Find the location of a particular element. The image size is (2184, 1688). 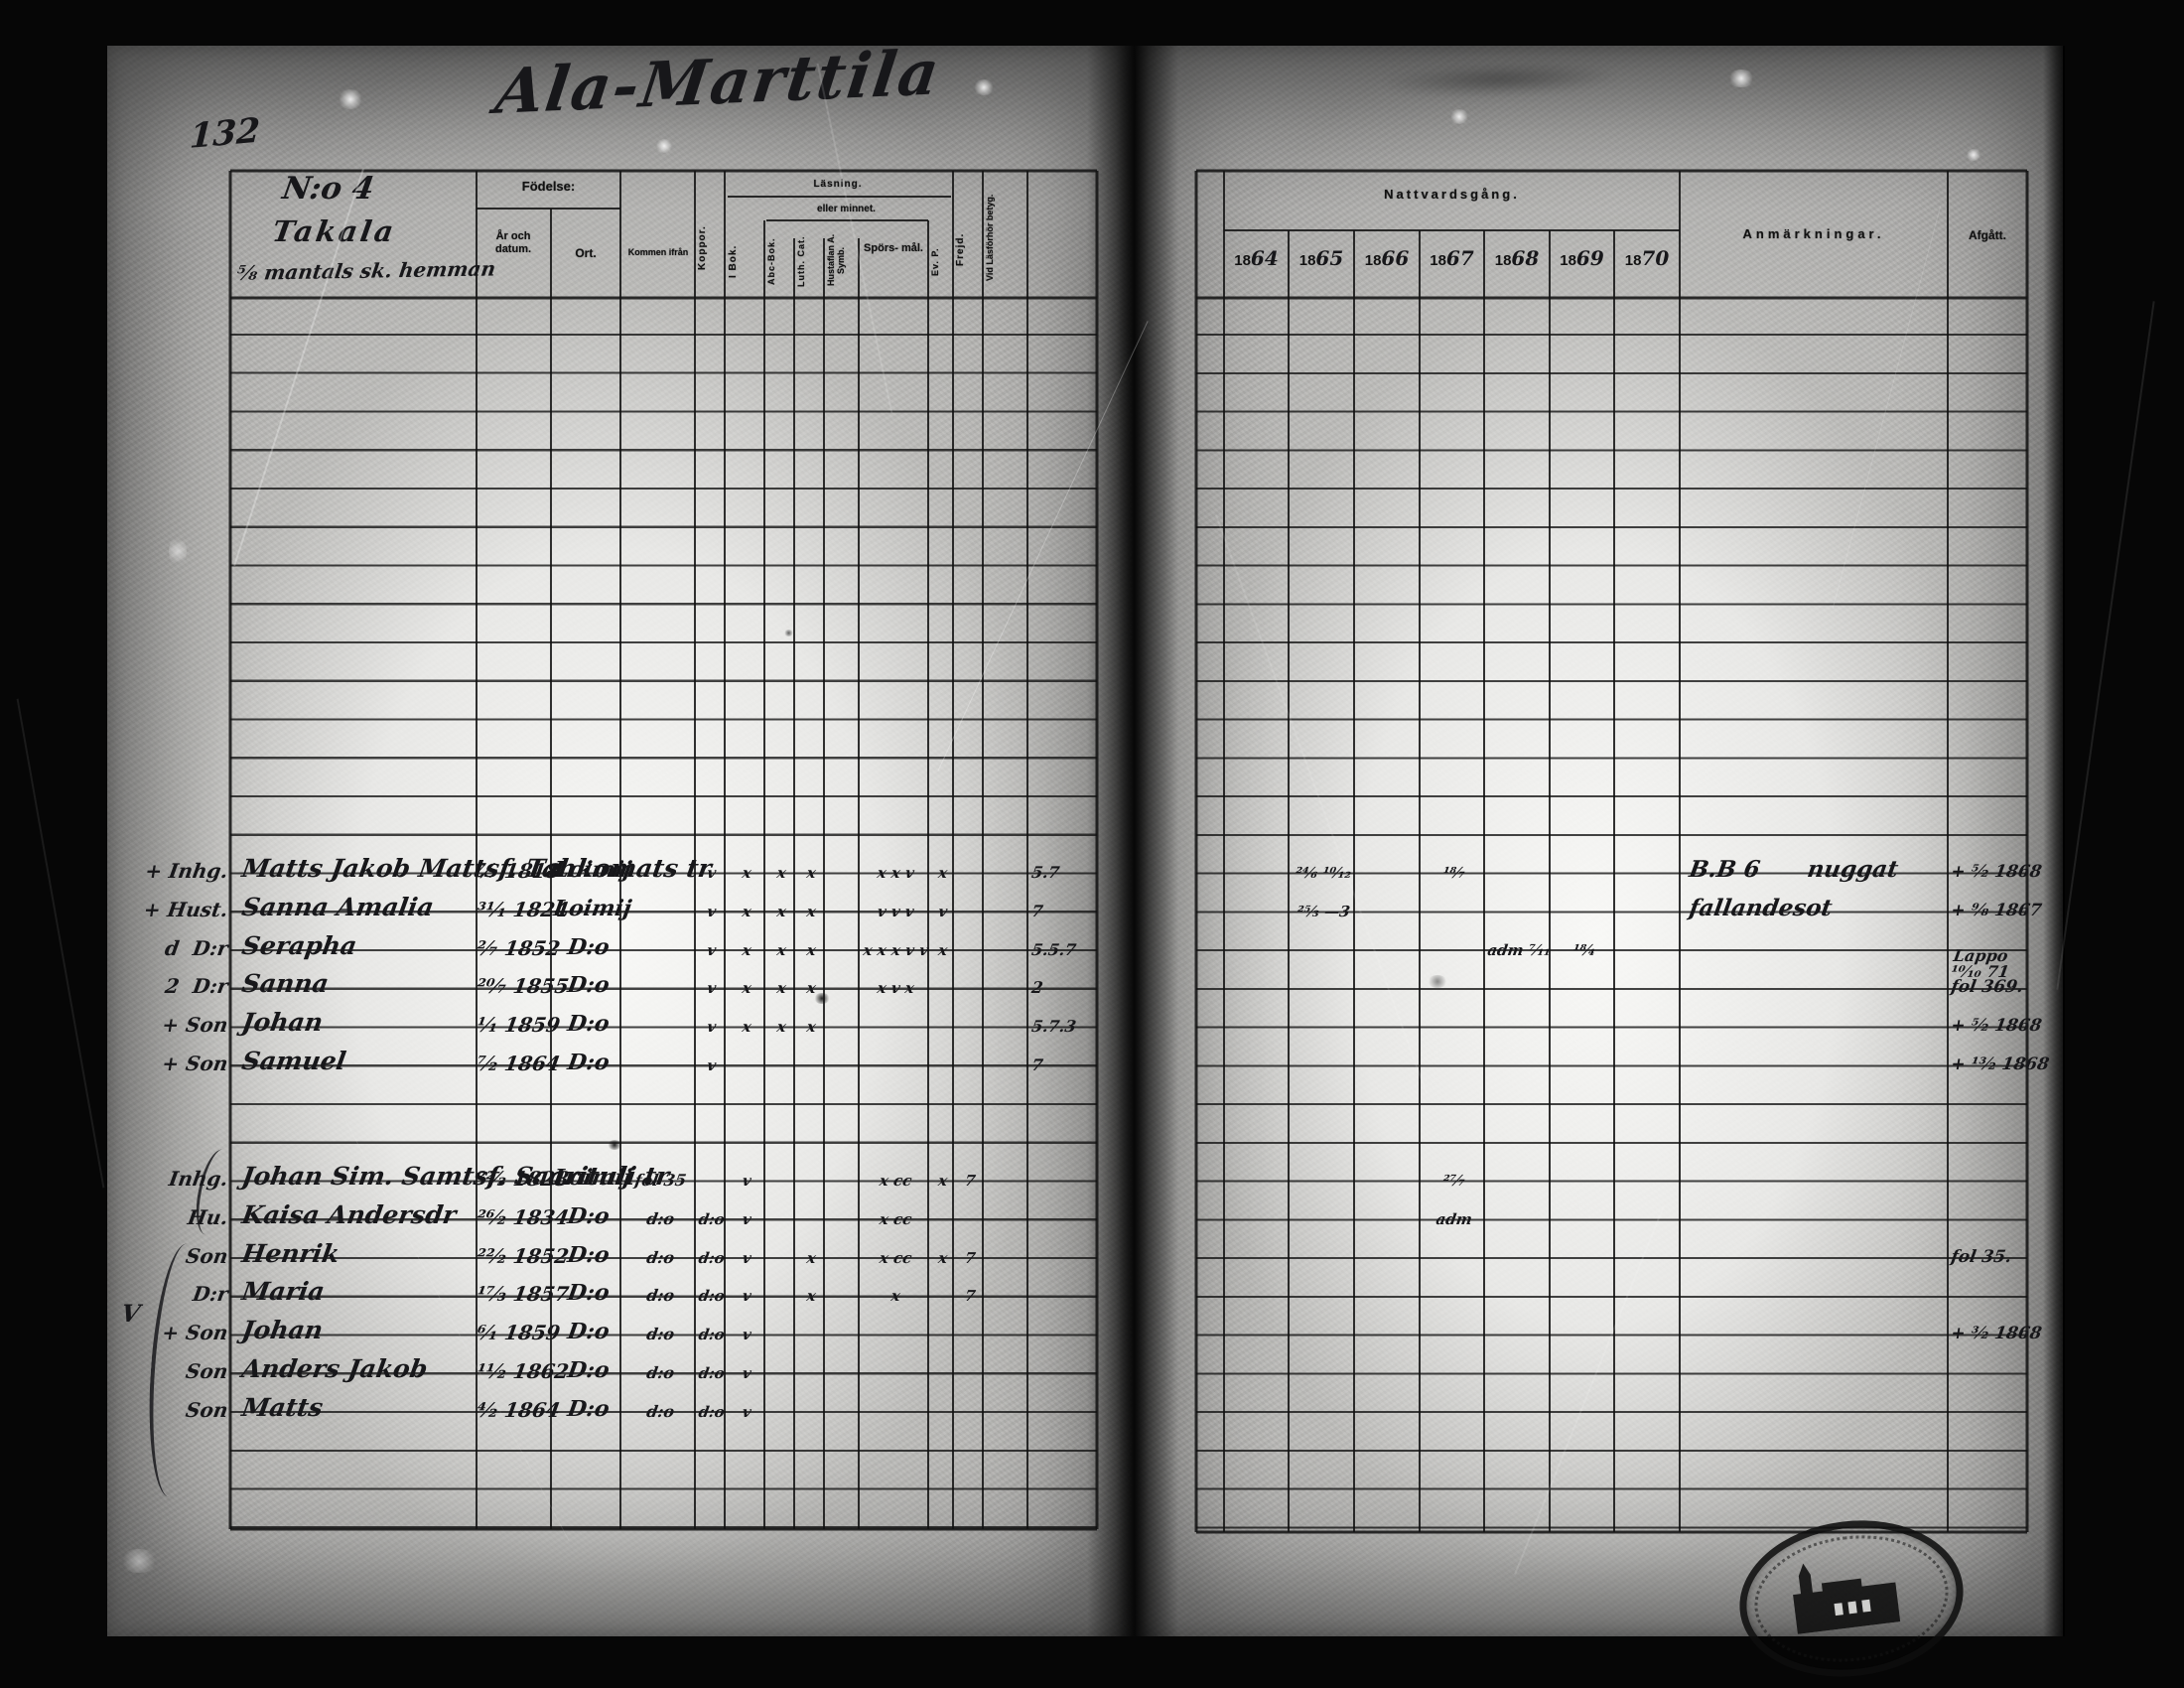

exam-grade: 5.5.7 is located at coordinates (1053, 949).